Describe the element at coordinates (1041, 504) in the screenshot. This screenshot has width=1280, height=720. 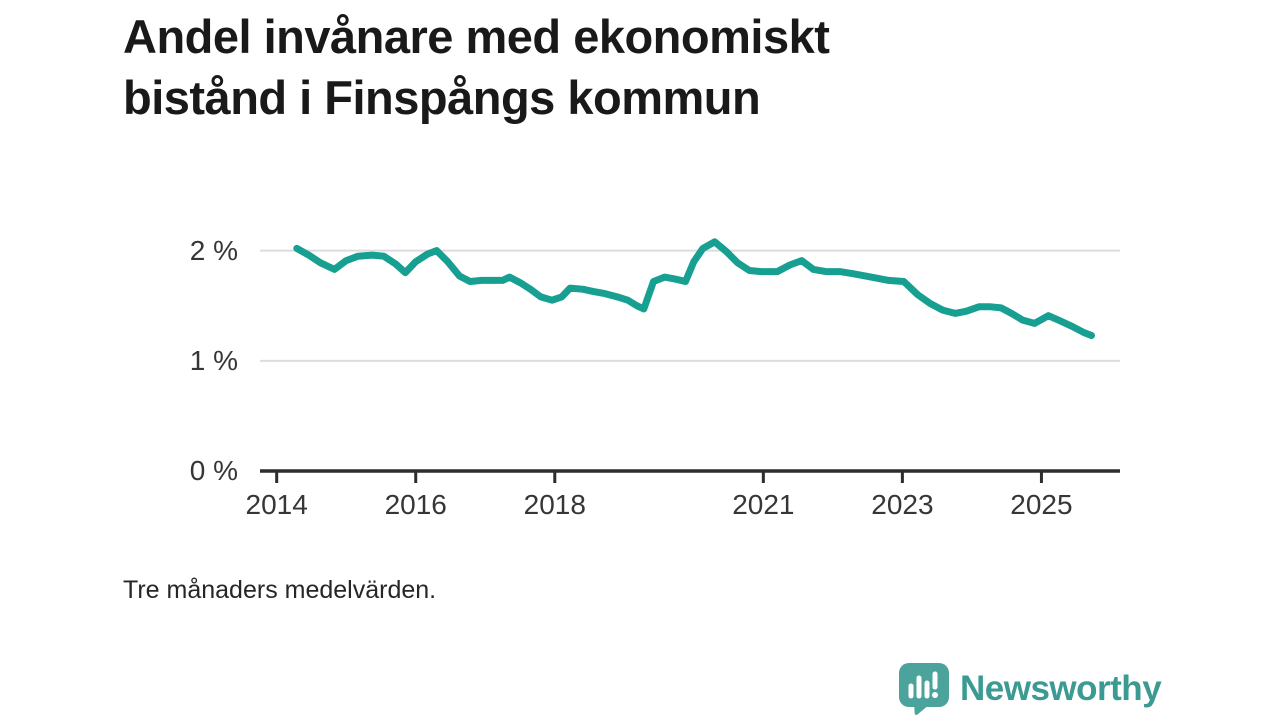
I see `x-tick-label: 2025` at that location.